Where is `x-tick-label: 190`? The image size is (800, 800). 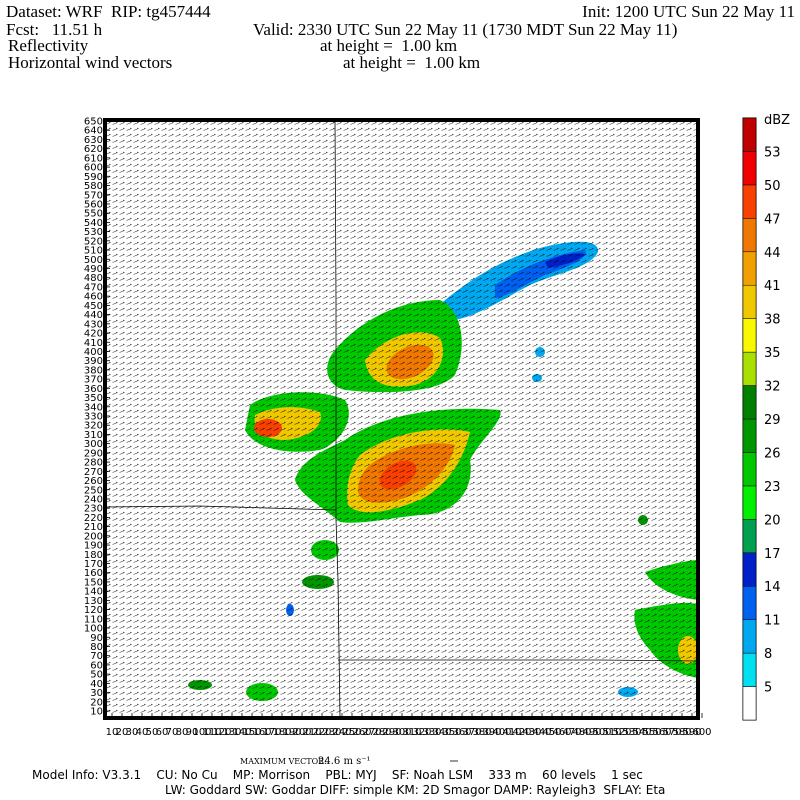 x-tick-label: 190 is located at coordinates (291, 732).